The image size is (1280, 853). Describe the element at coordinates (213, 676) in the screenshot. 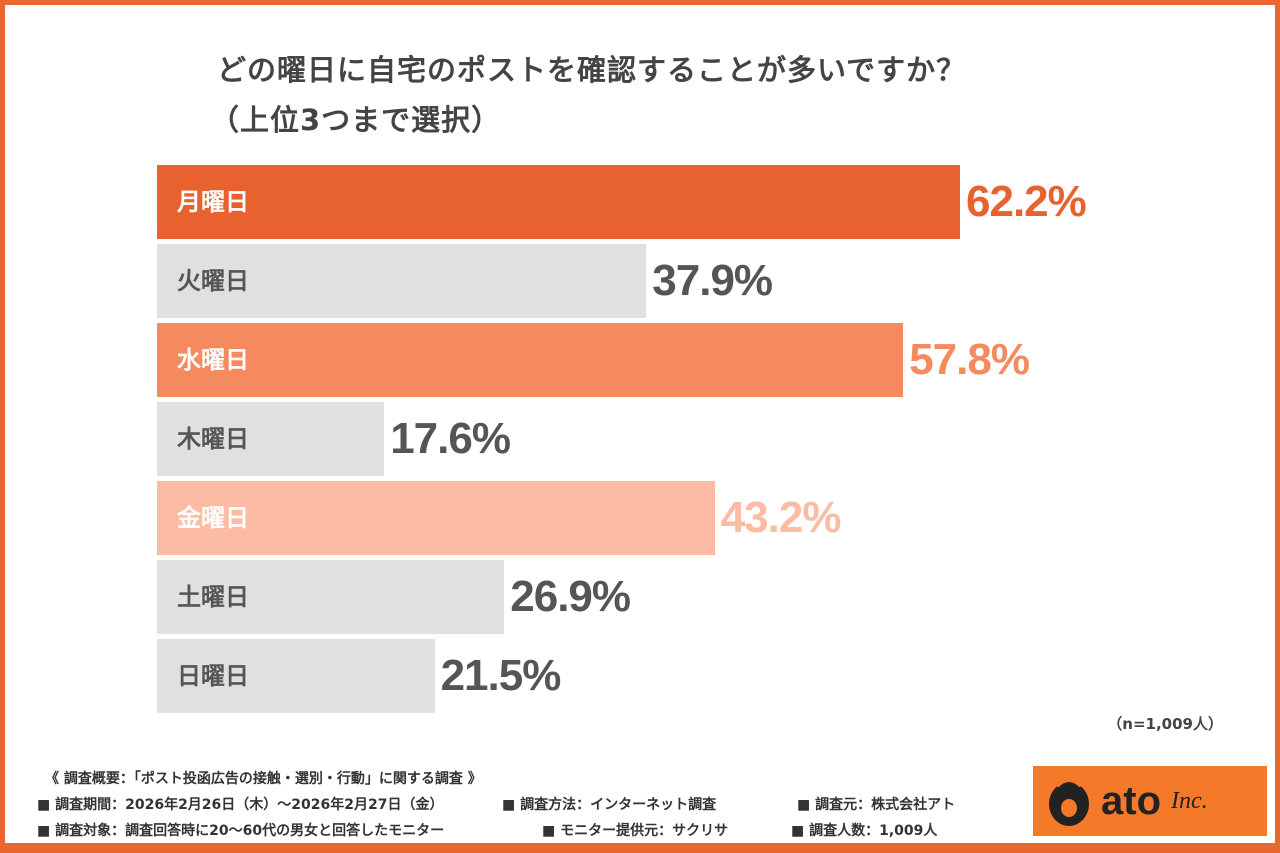

I see `category-label: 日曜日` at that location.